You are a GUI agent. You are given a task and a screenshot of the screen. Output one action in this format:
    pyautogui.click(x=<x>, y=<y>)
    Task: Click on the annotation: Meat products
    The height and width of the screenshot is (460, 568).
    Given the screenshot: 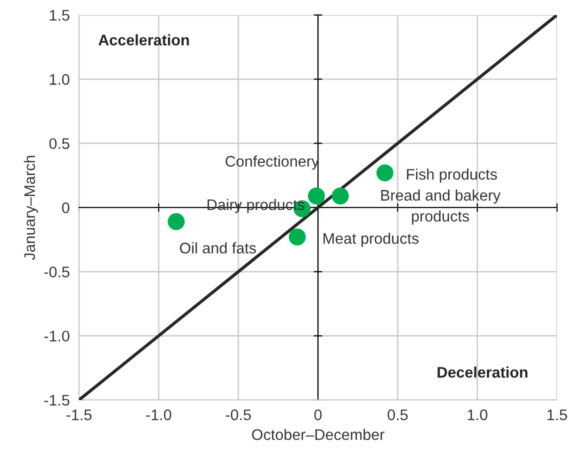 What is the action you would take?
    pyautogui.click(x=371, y=239)
    